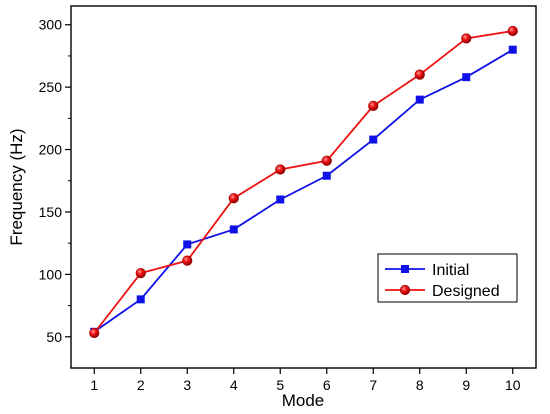  Describe the element at coordinates (466, 291) in the screenshot. I see `legend-label-designed: Designed` at that location.